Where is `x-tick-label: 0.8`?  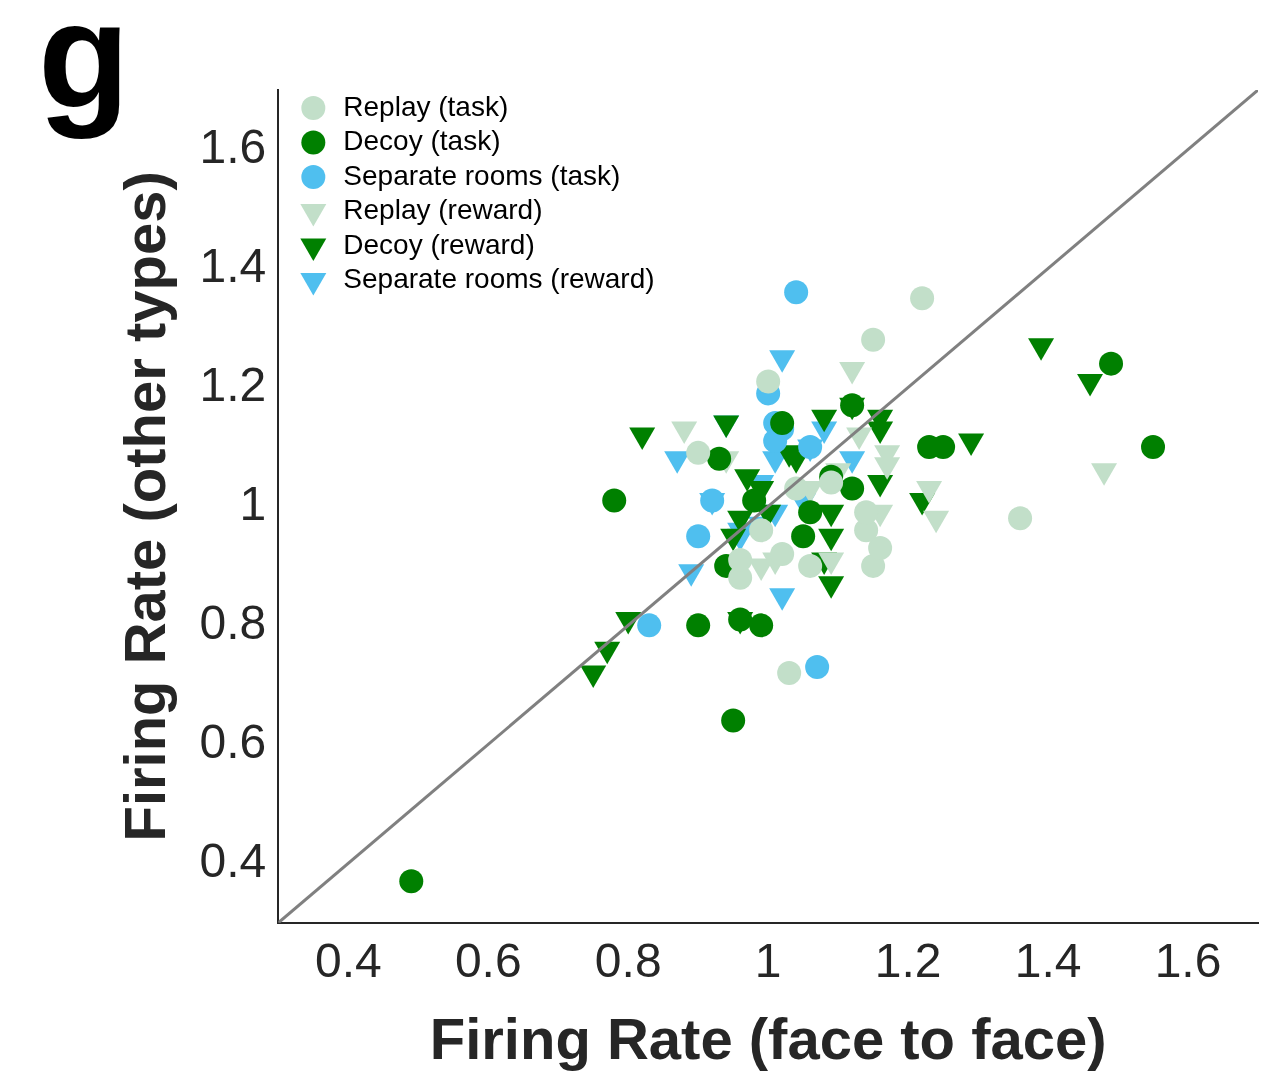 x-tick-label: 0.8 is located at coordinates (628, 960).